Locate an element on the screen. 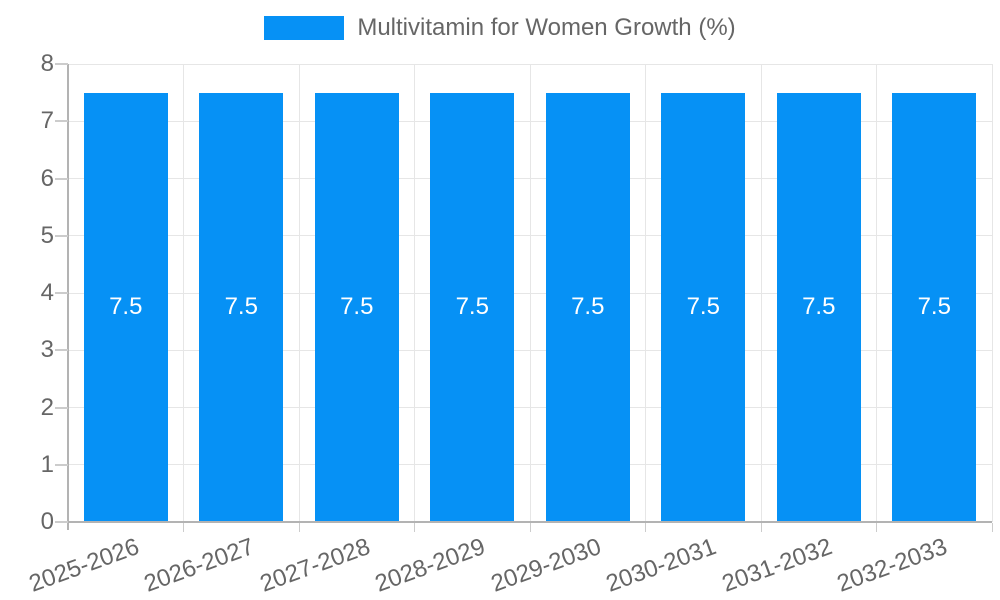 The image size is (1000, 600). x-axis-label: 2027-2028 is located at coordinates (315, 565).